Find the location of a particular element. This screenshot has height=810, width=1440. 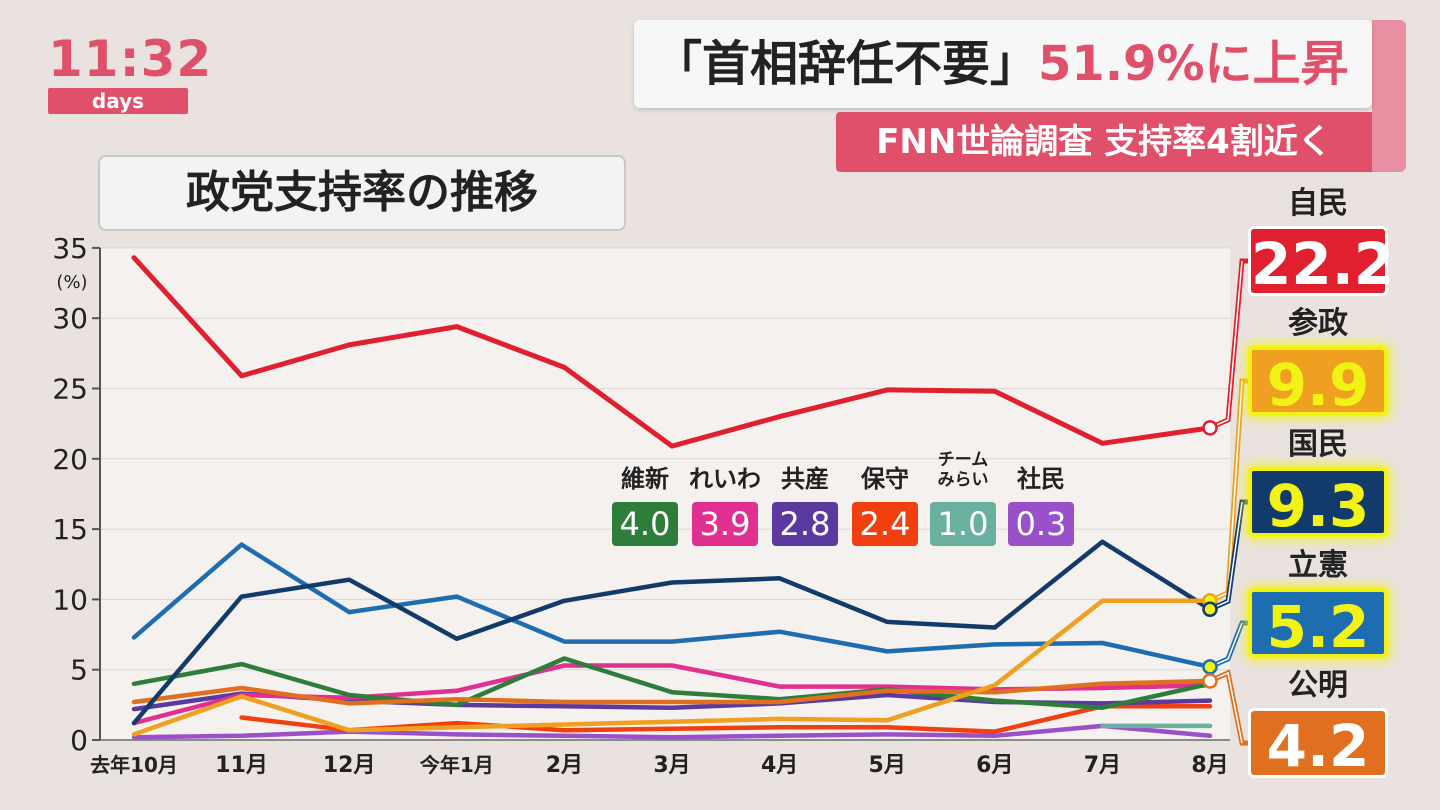

x-tick-label: 5月 is located at coordinates (887, 765).